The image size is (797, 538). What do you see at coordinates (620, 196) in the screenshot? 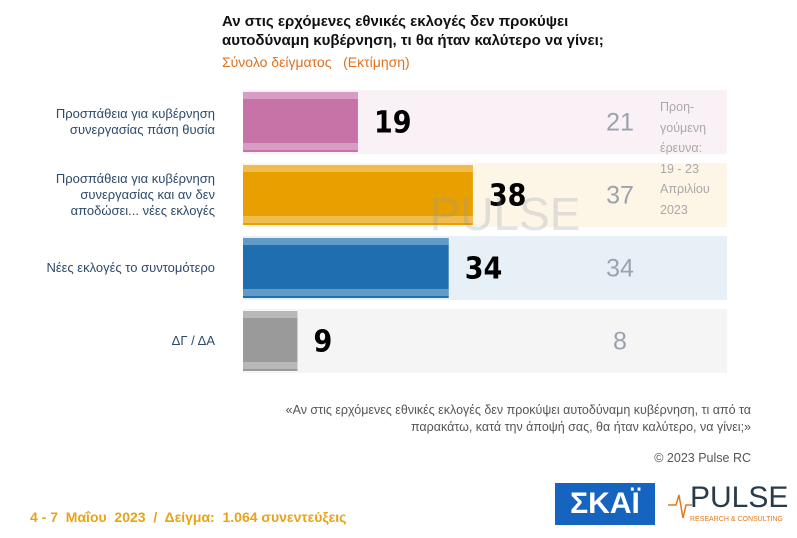
I see `previous-value: 37` at bounding box center [620, 196].